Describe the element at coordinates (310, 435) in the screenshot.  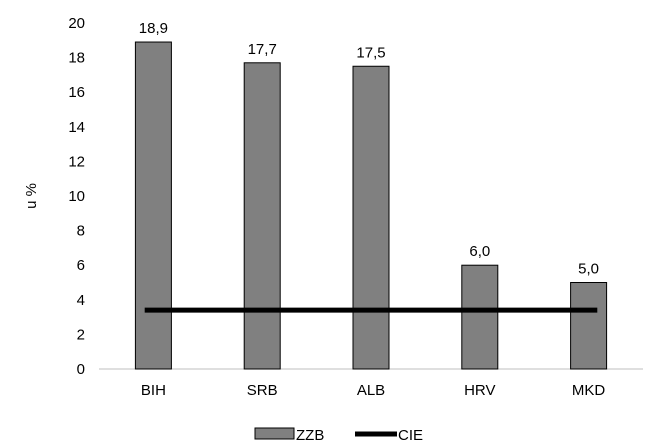
I see `legend-label-zzb: ZZB` at that location.